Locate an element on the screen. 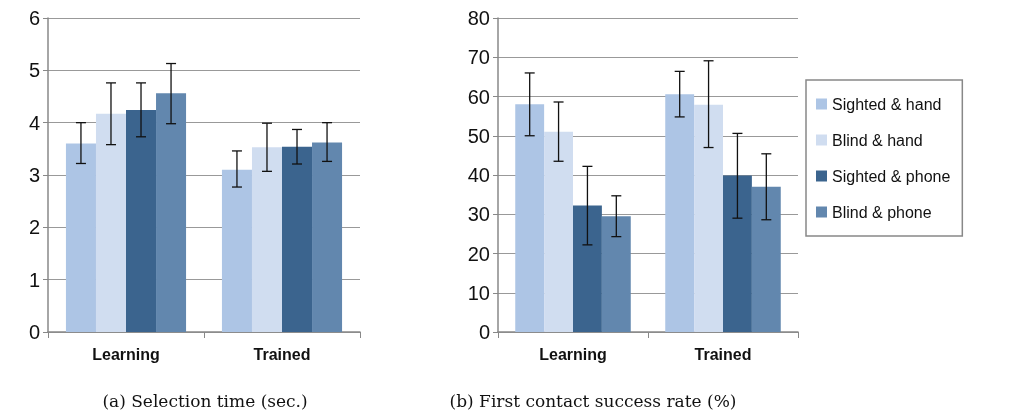 This screenshot has width=1013, height=414. text: (b) First contact success rate (%) is located at coordinates (593, 400).